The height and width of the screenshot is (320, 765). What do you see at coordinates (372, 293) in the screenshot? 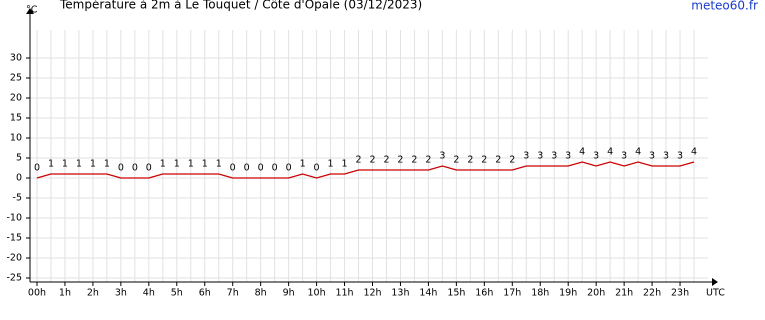
I see `x-tick-label: 12h` at bounding box center [372, 293].